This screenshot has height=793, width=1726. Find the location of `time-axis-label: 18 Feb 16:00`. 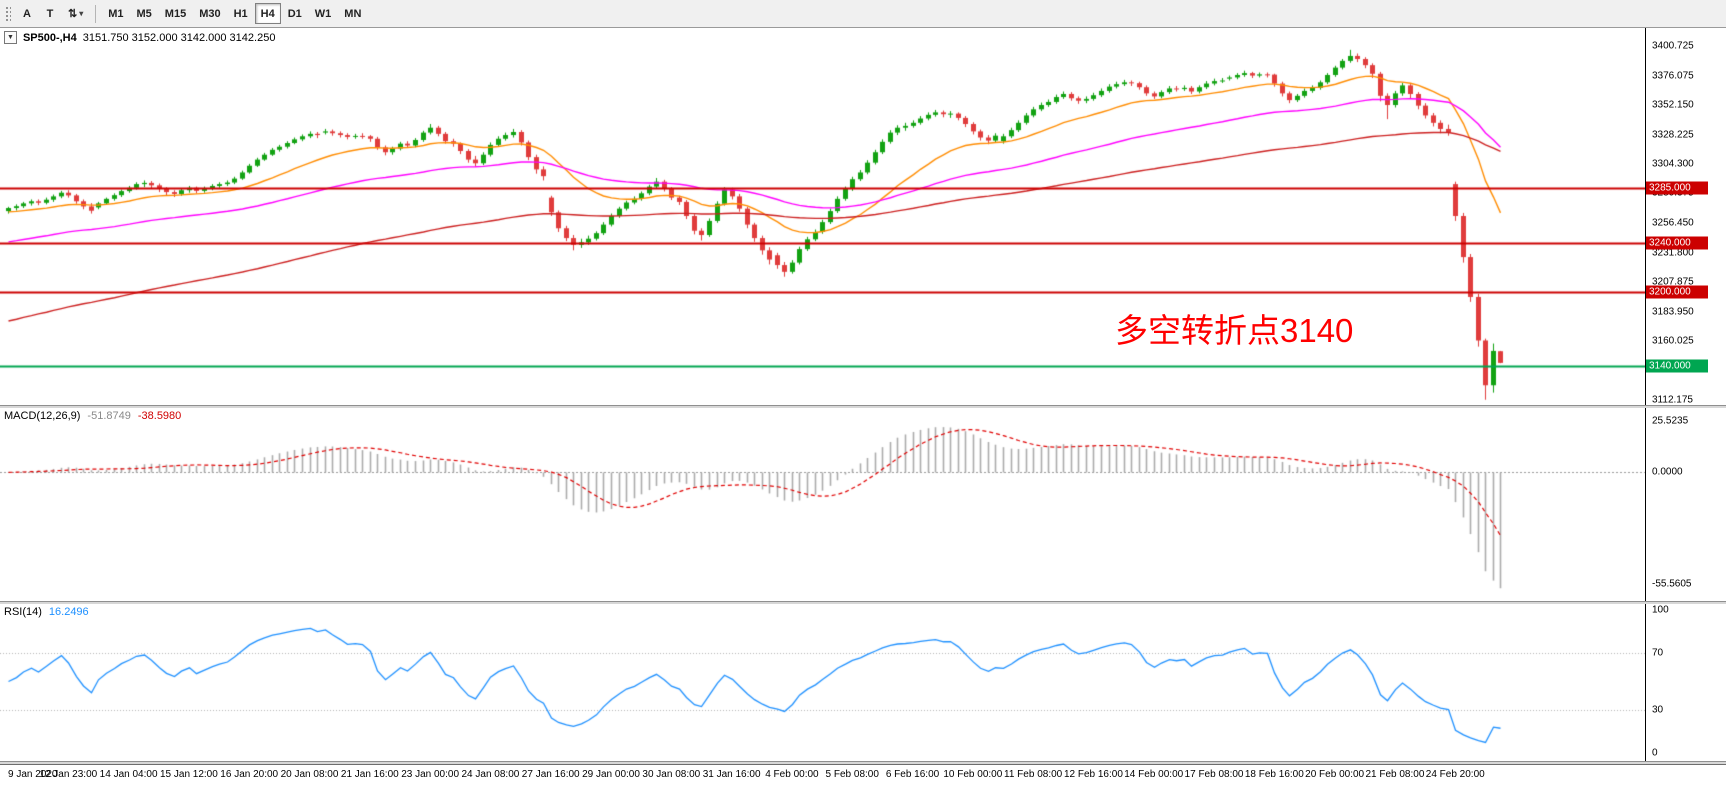

time-axis-label: 18 Feb 16:00 is located at coordinates (1274, 774).